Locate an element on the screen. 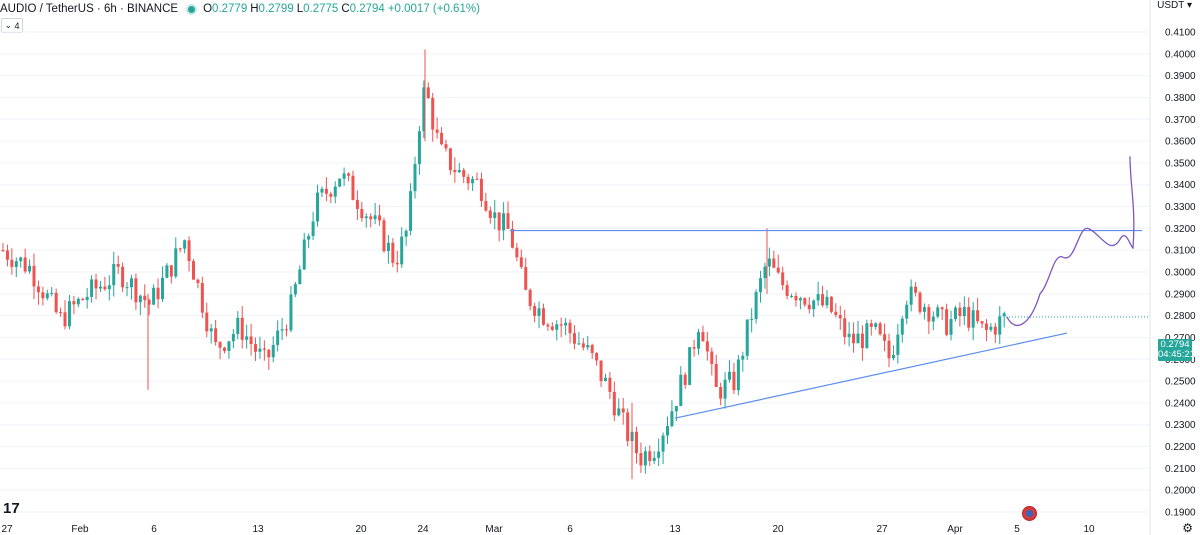  tradingview-logo-icon: 17 is located at coordinates (11, 508).